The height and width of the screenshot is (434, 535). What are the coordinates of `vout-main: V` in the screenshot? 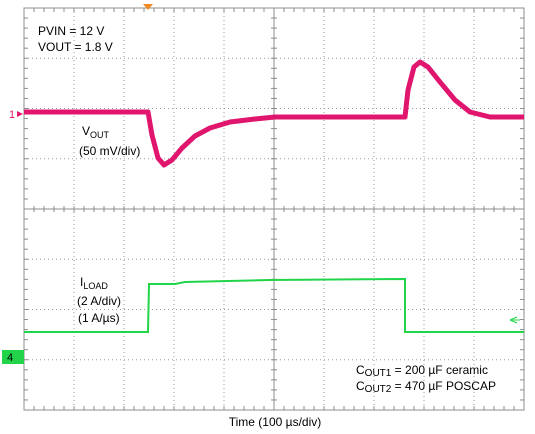 It's located at (86, 131).